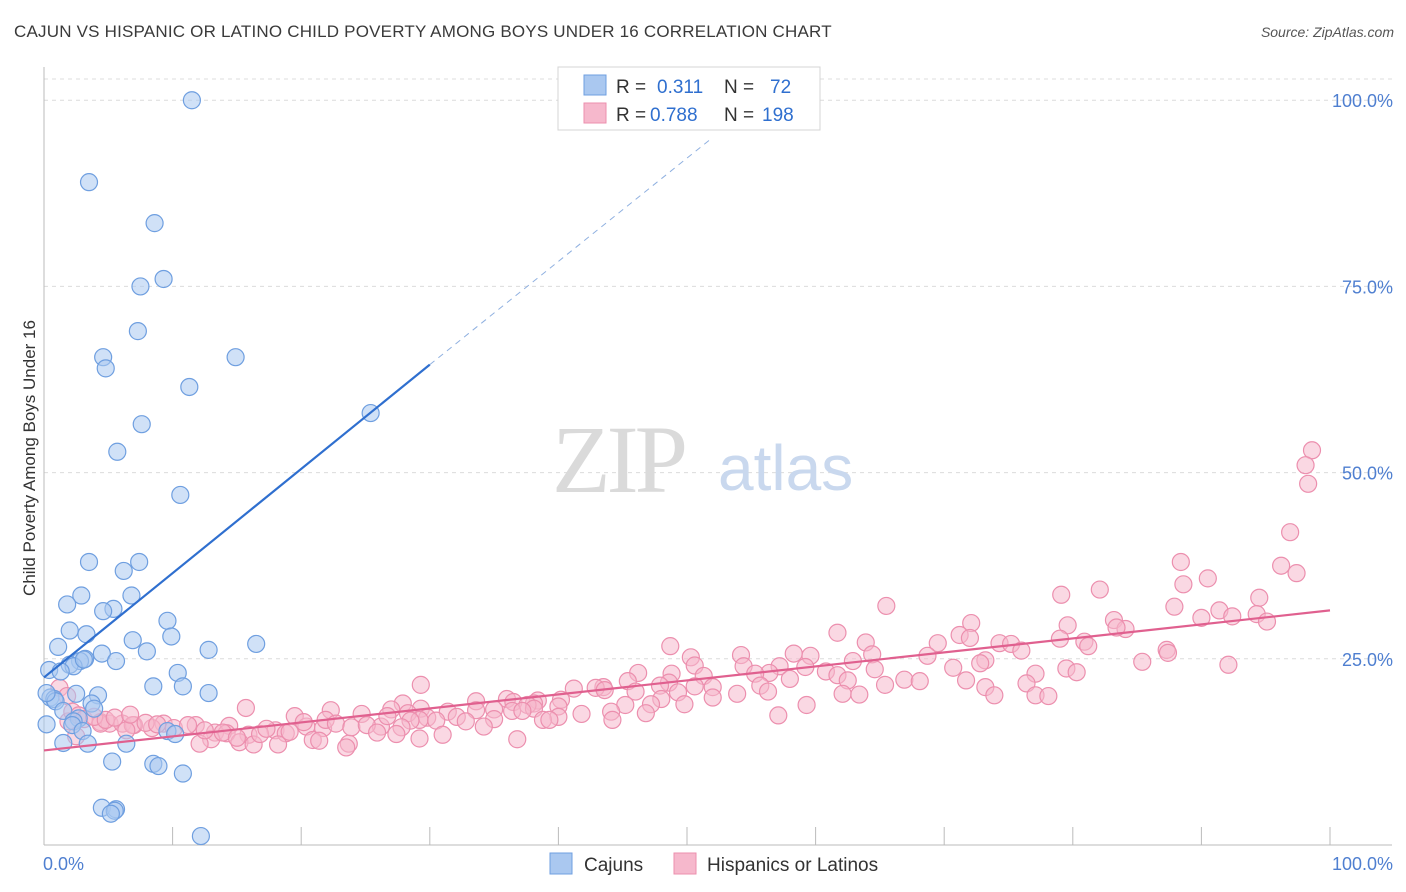 This screenshot has height=892, width=1406. What do you see at coordinates (792, 865) in the screenshot?
I see `legend-label-hispanics: Hispanics or Latinos` at bounding box center [792, 865].